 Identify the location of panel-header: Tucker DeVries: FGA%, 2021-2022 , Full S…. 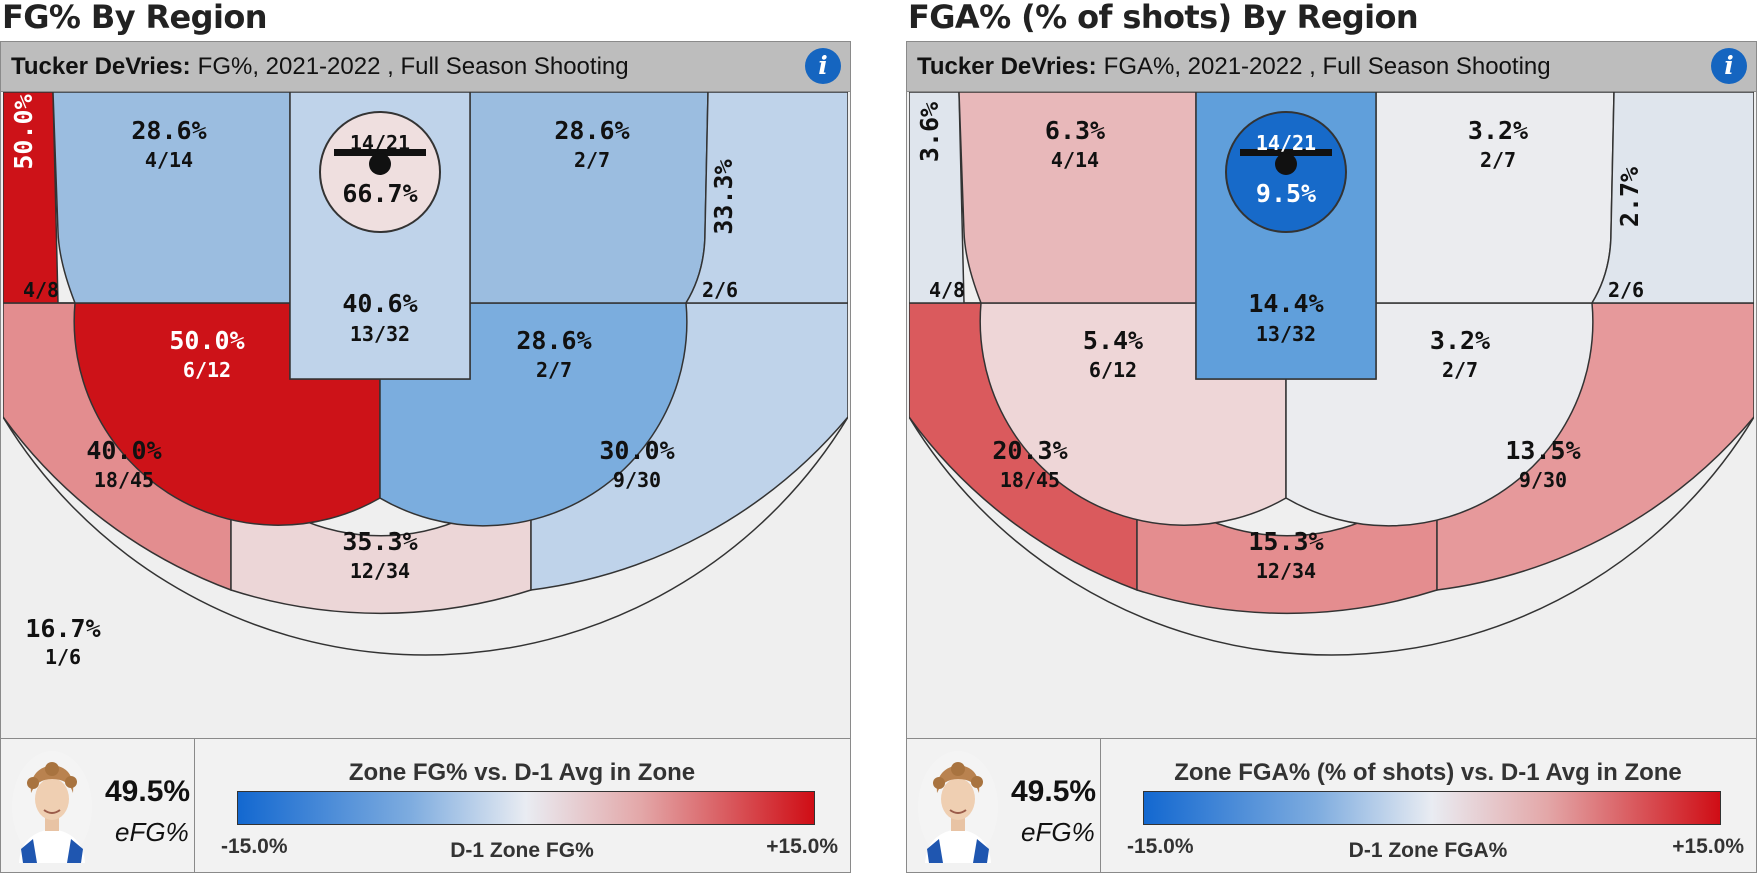
(1331, 67).